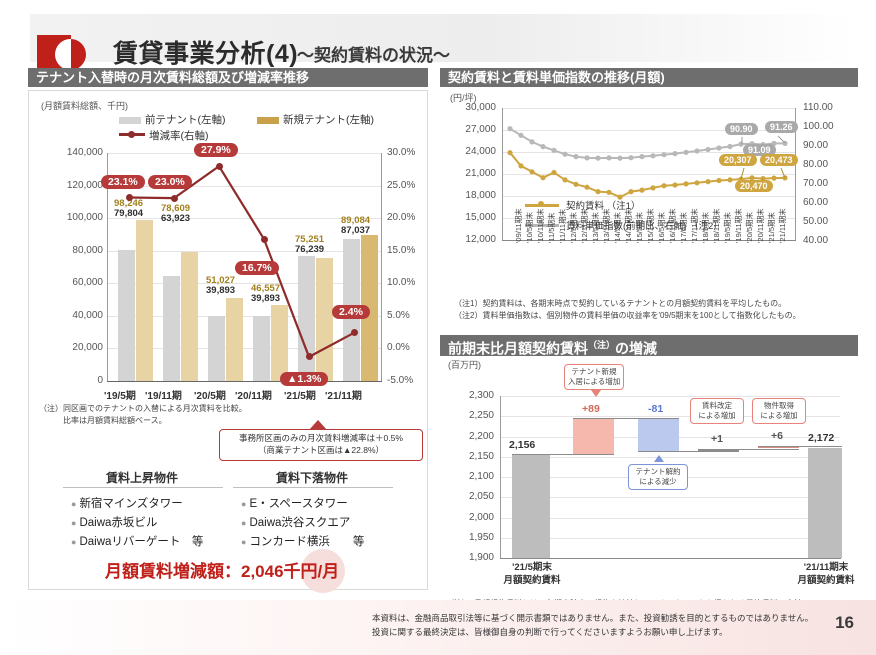 The image size is (876, 655). Describe the element at coordinates (716, 225) in the screenshot. I see `lc-xtick-18: '18/11期末` at that location.